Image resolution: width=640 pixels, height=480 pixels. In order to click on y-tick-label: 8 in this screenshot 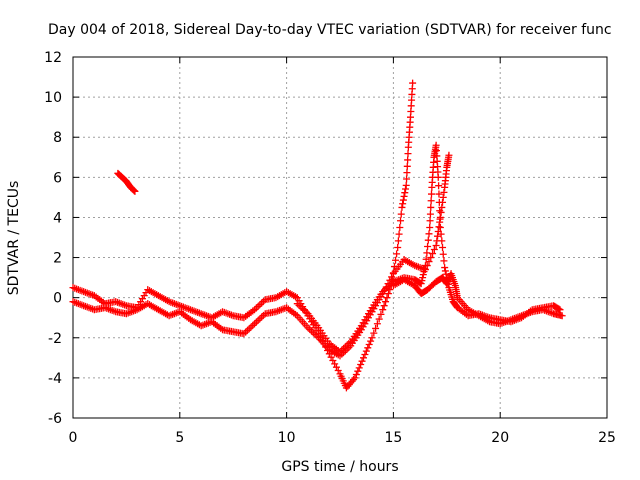, I will do `click(57, 138)`.